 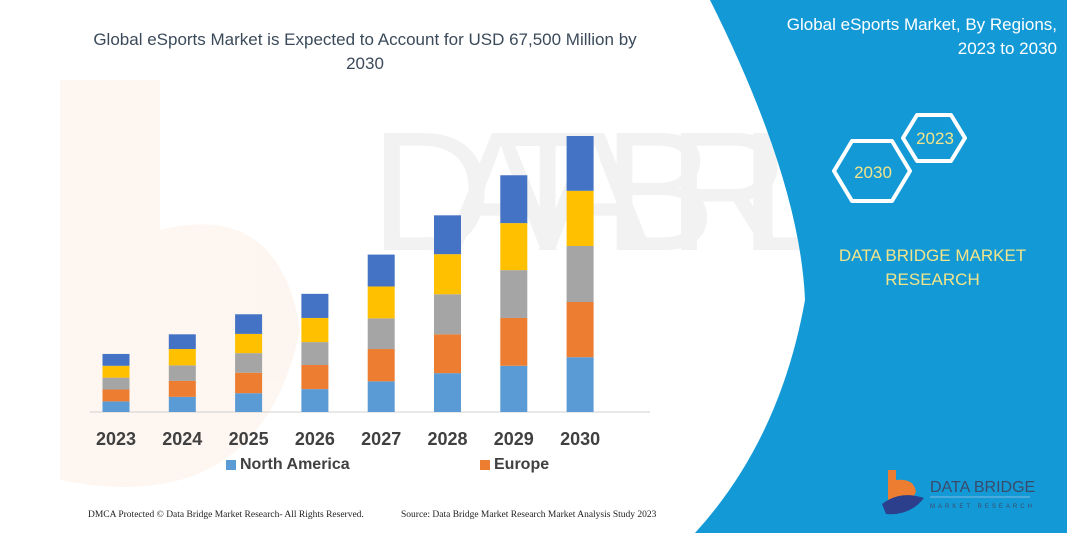 What do you see at coordinates (580, 439) in the screenshot?
I see `x-tick-label: 2030` at bounding box center [580, 439].